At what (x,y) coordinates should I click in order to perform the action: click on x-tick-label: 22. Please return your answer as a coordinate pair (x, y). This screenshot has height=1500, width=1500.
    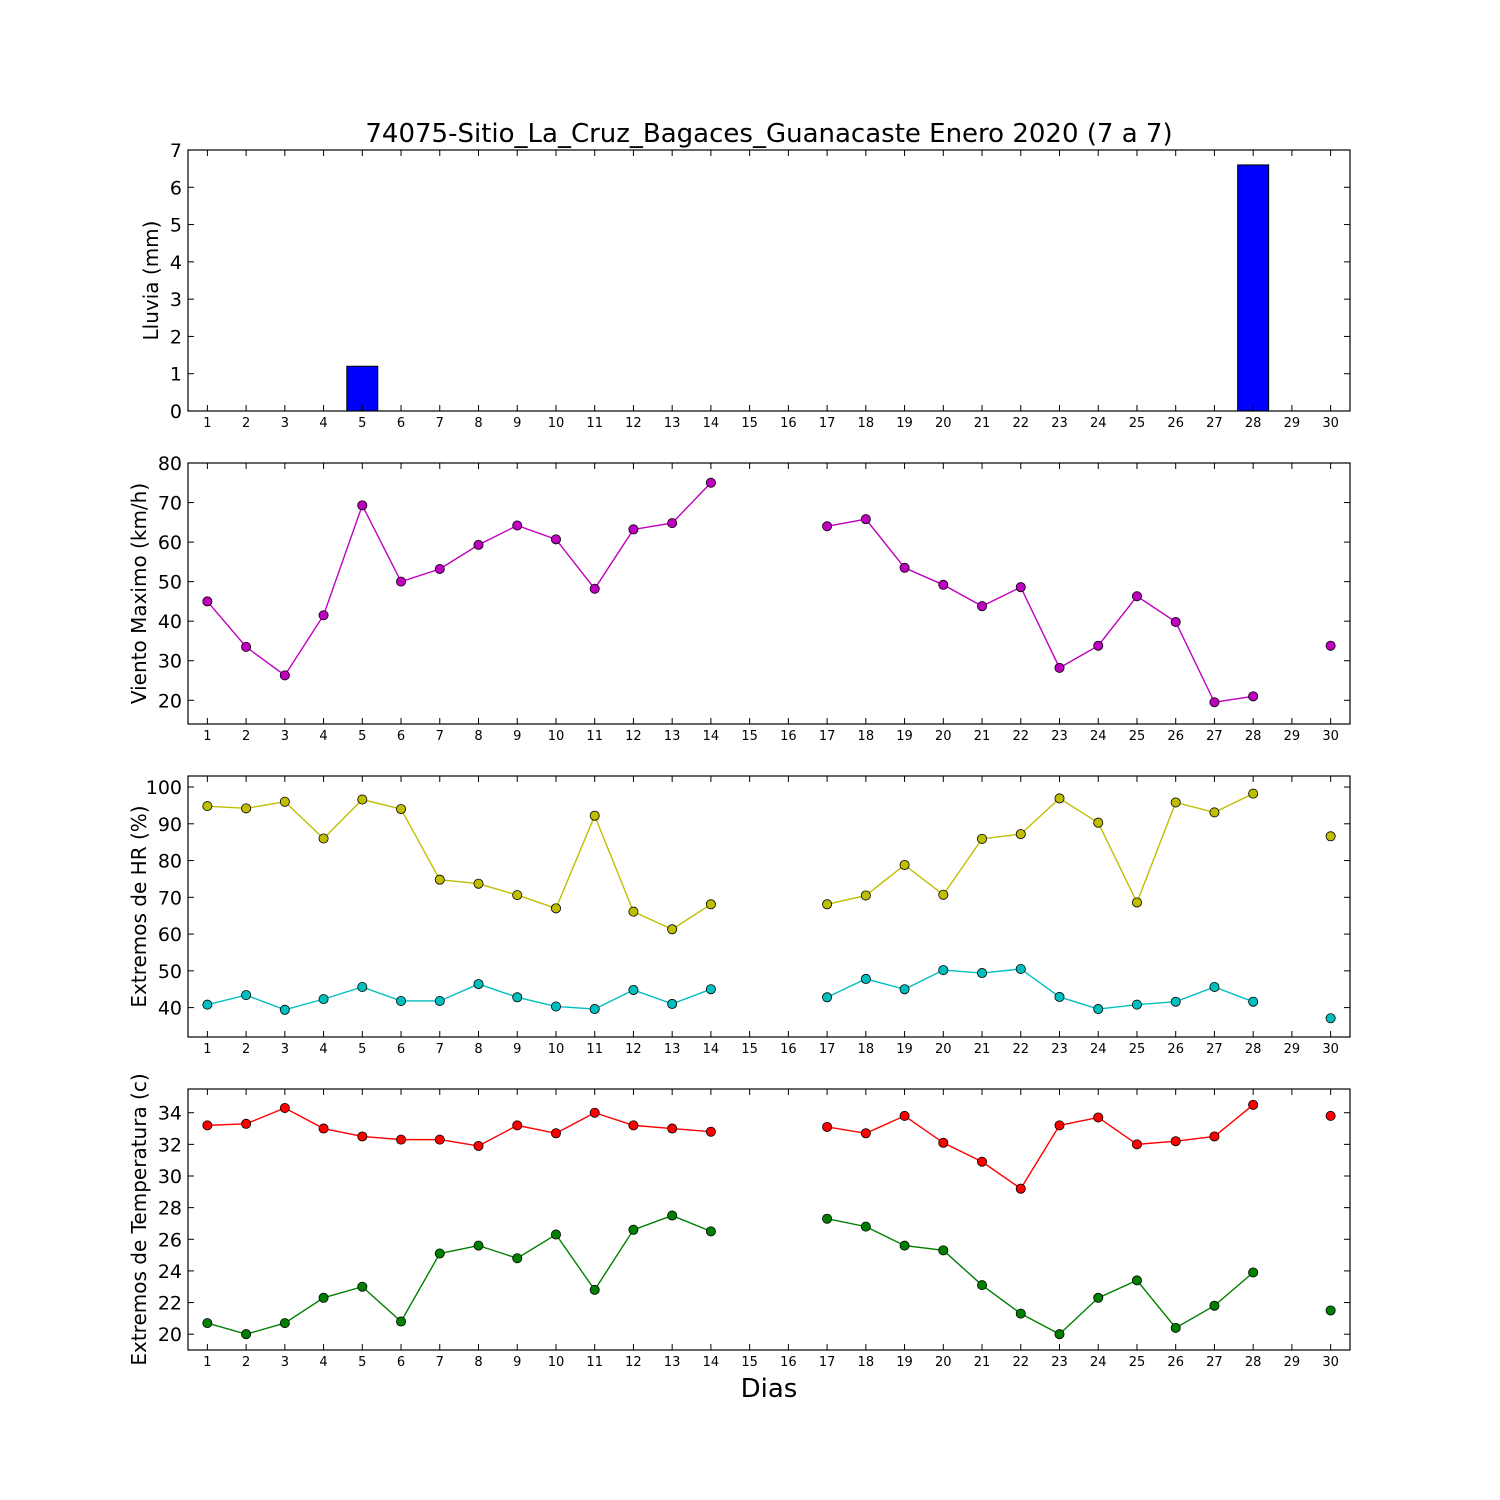
    Looking at the image, I should click on (1020, 1362).